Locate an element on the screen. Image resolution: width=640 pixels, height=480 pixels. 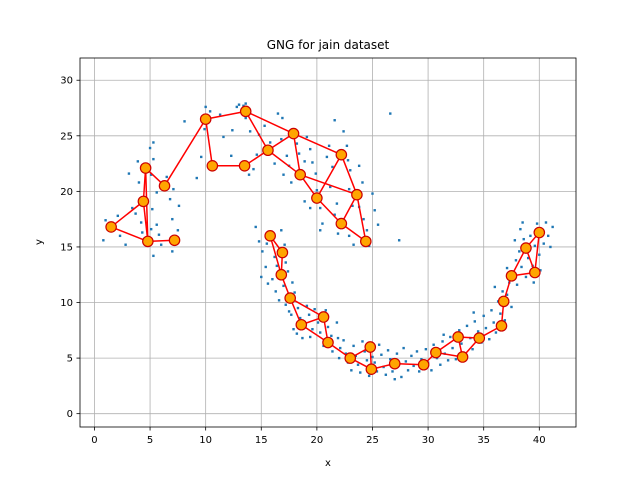
x-tick-label: 5 is located at coordinates (150, 440).